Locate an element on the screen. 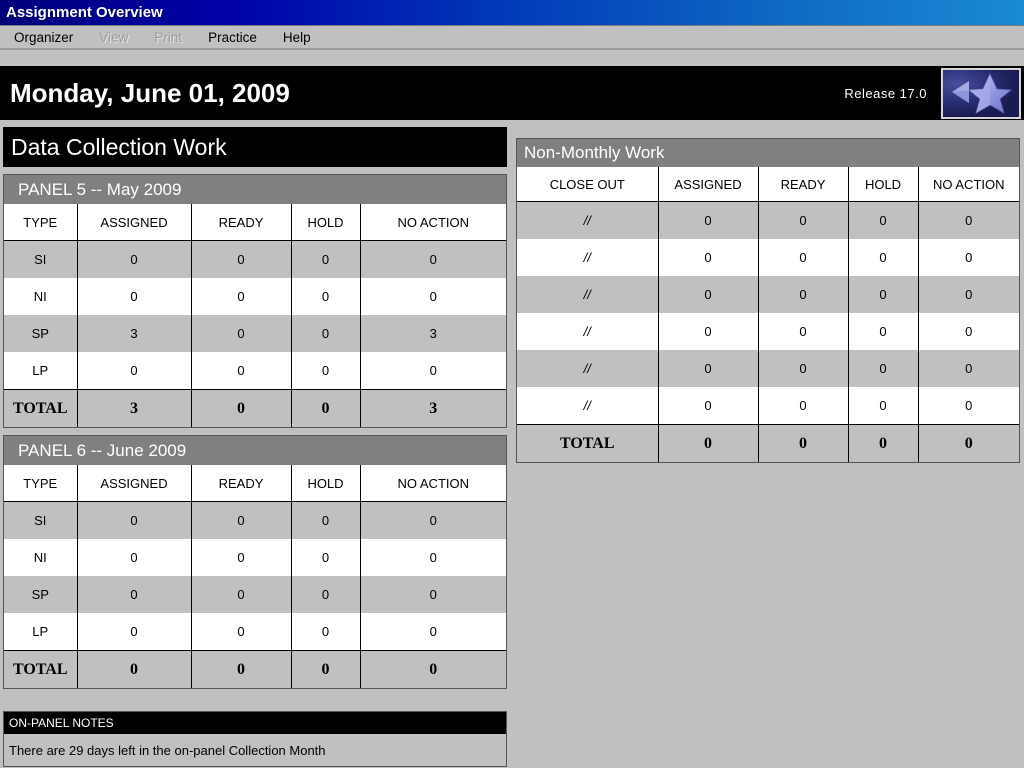  date-header-bar: Monday, June 01, 2009 Release 17.0 is located at coordinates (512, 93).